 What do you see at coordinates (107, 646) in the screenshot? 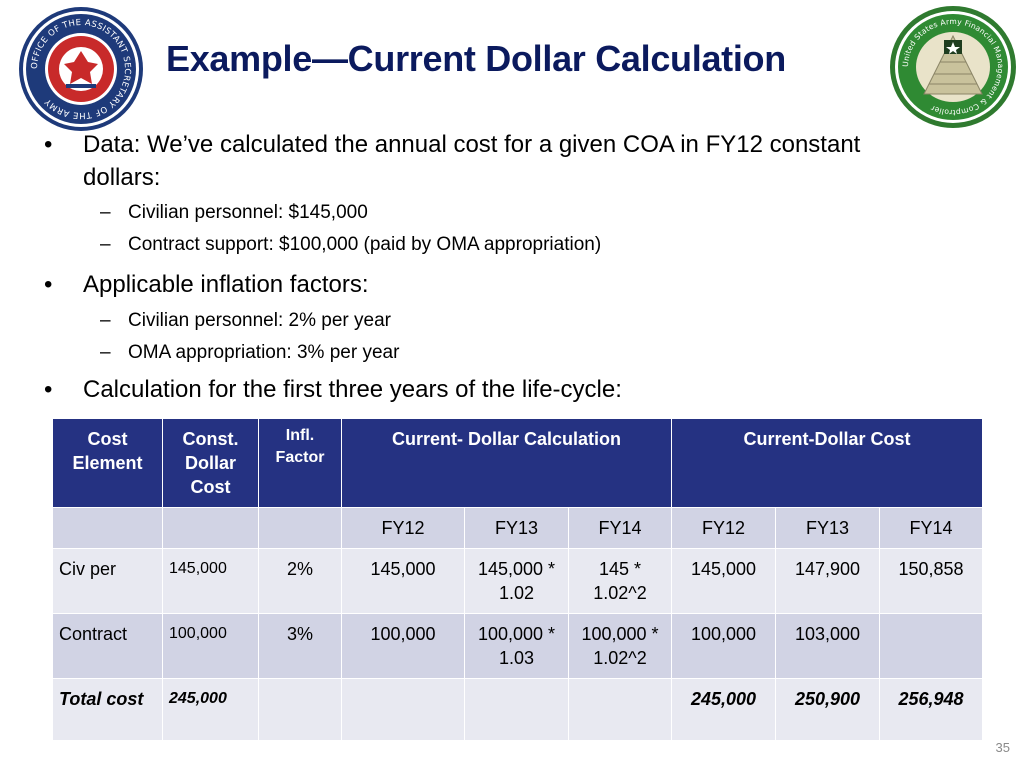
I see `row-element: Contract` at bounding box center [107, 646].